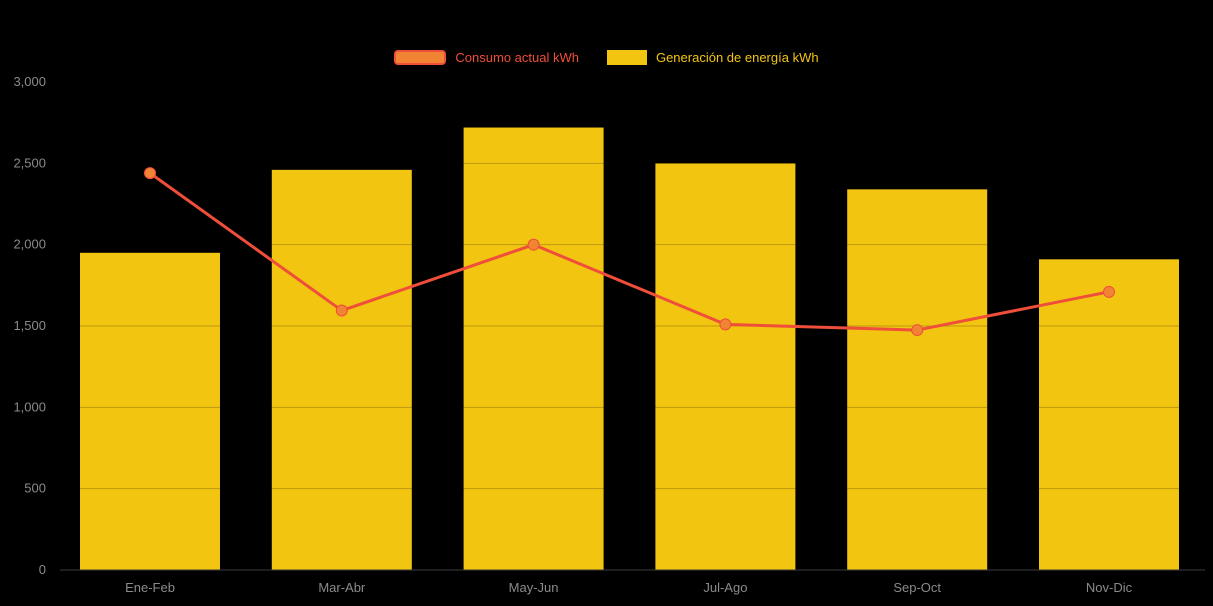  What do you see at coordinates (29, 406) in the screenshot?
I see `y-tick-label-1,000: 1,000` at bounding box center [29, 406].